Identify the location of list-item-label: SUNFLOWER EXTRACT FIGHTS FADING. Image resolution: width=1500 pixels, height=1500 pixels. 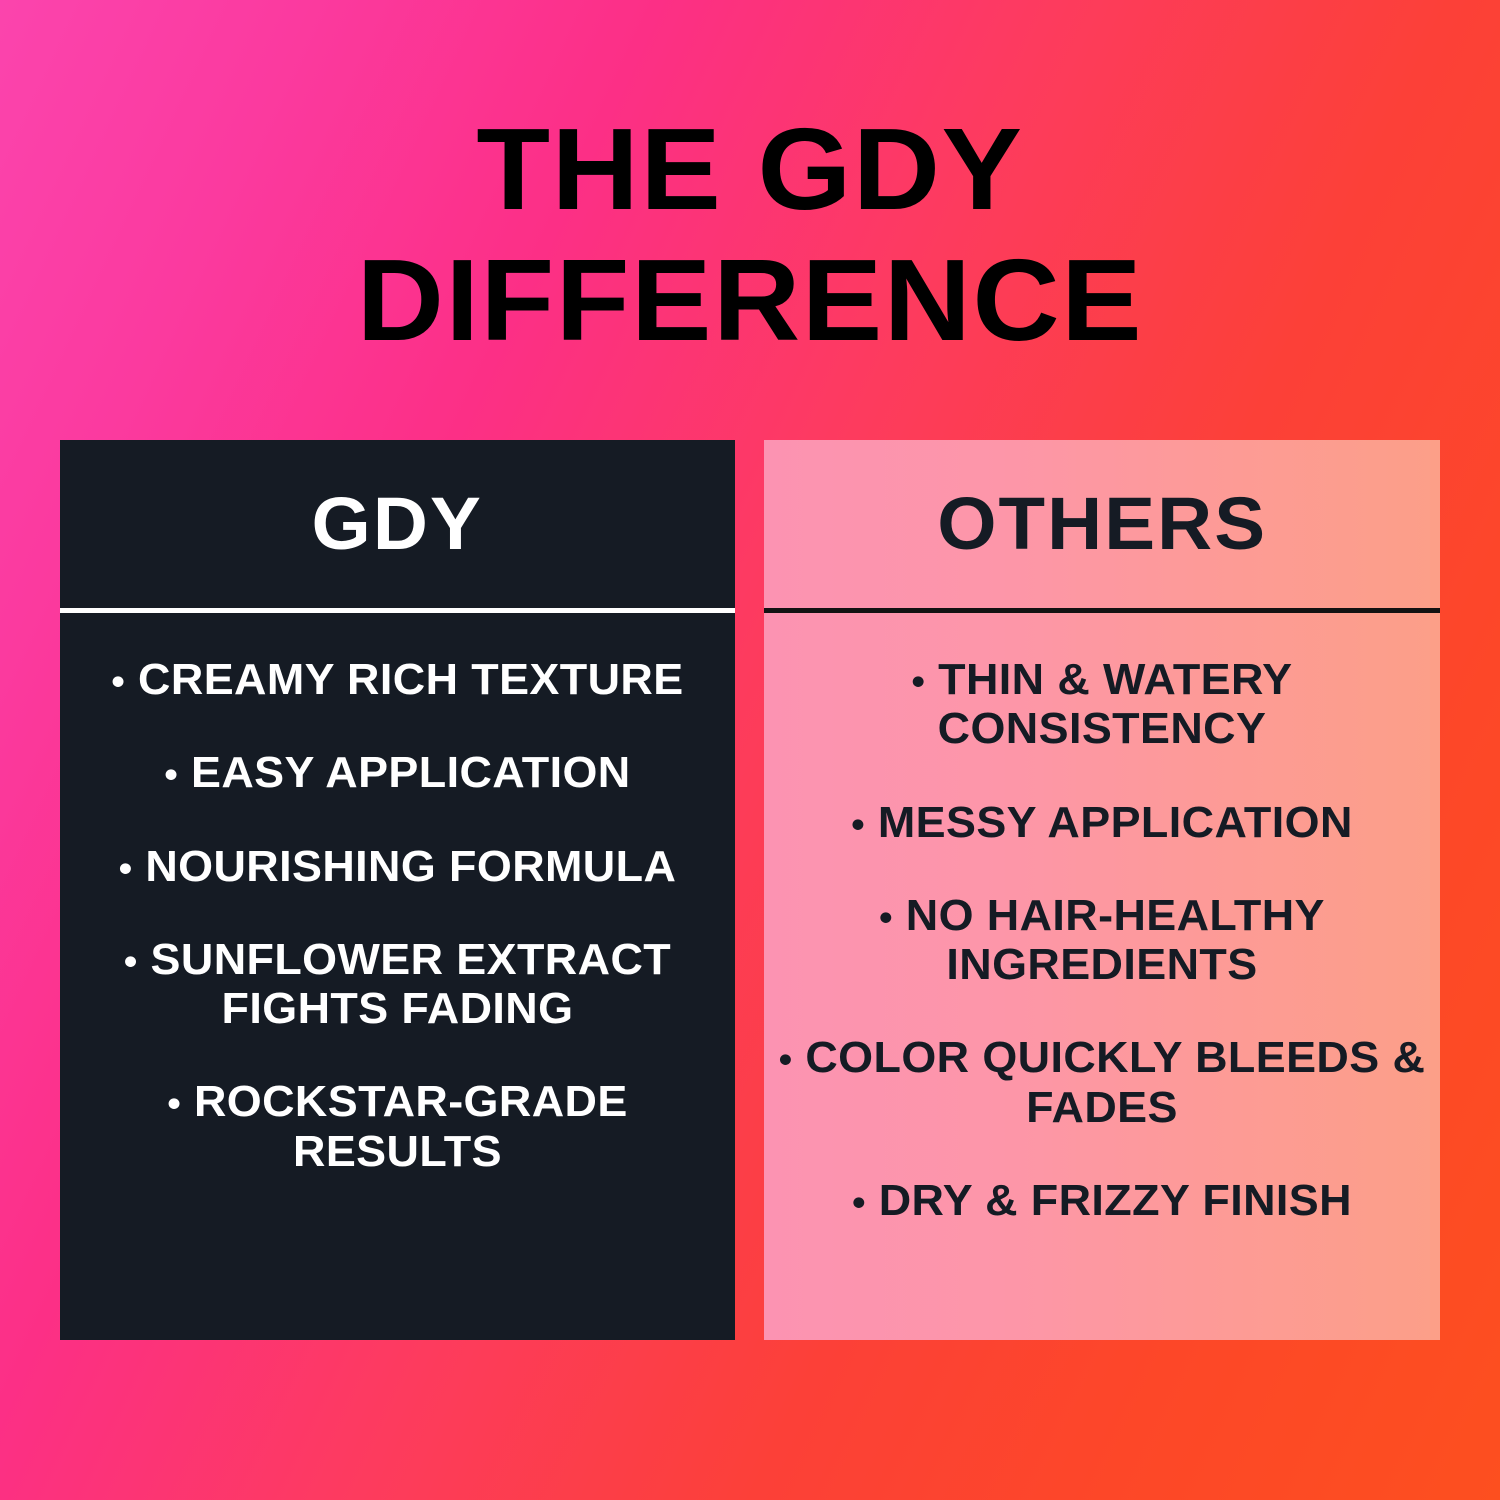
(411, 984).